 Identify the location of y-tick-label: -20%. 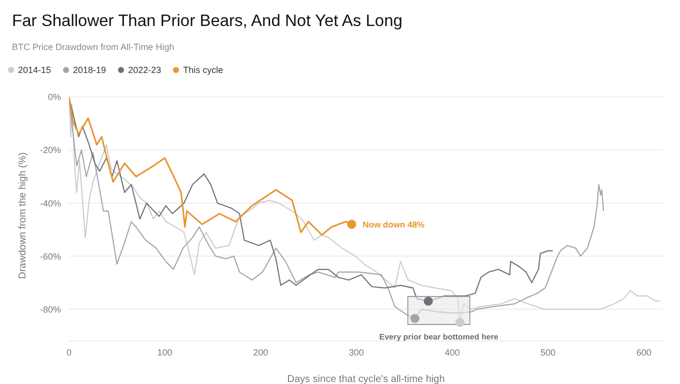
(50, 150).